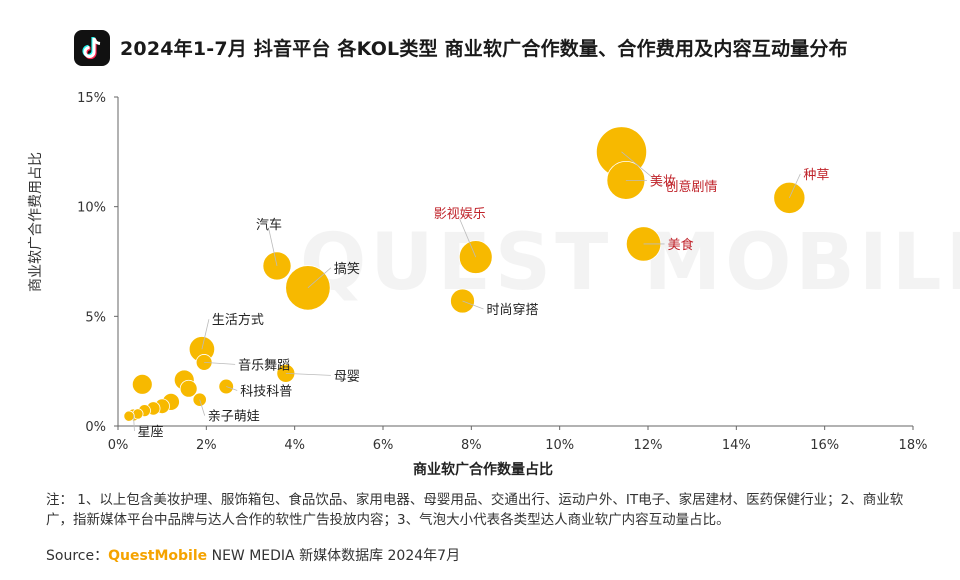 The width and height of the screenshot is (960, 580). What do you see at coordinates (150, 432) in the screenshot?
I see `bubble-label: 星座` at bounding box center [150, 432].